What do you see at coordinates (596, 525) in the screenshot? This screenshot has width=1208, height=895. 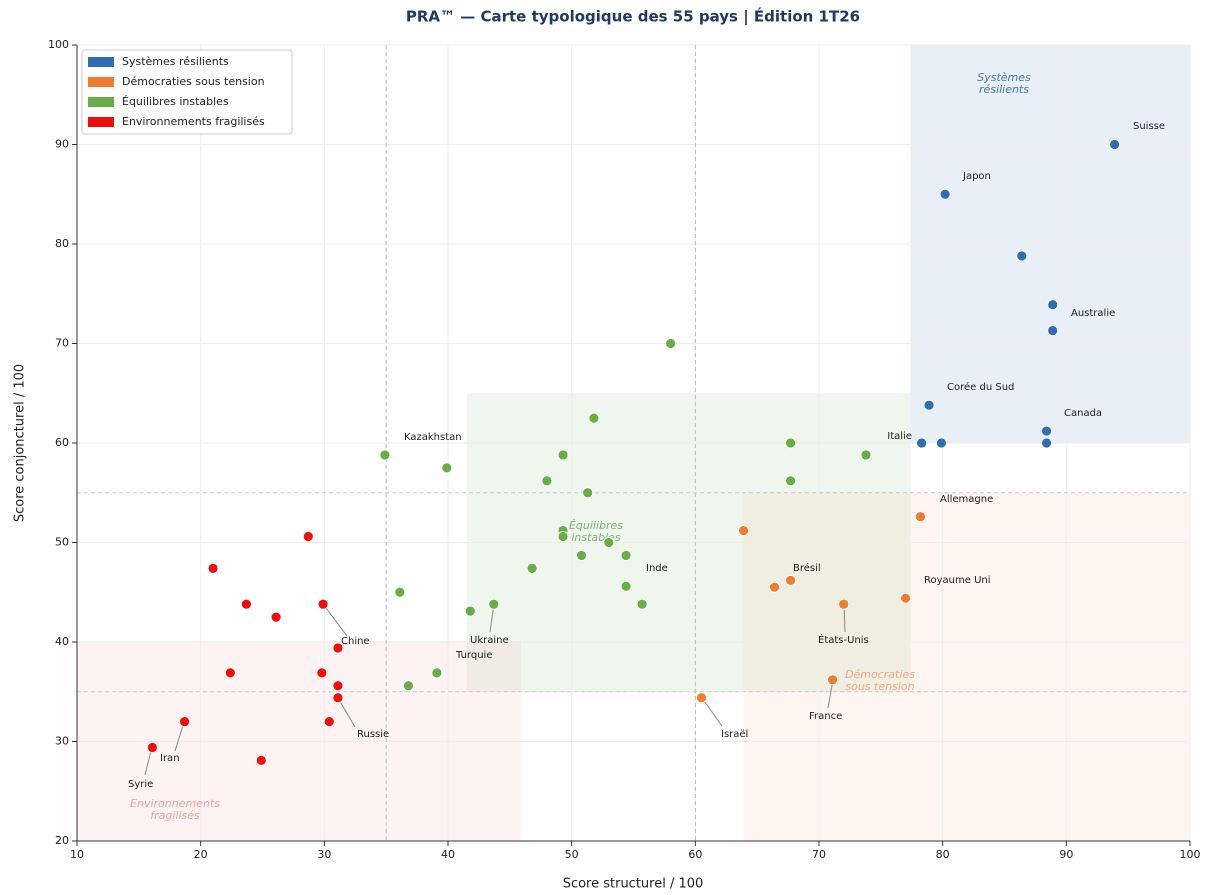 I see `zone-label: Équilibres` at bounding box center [596, 525].